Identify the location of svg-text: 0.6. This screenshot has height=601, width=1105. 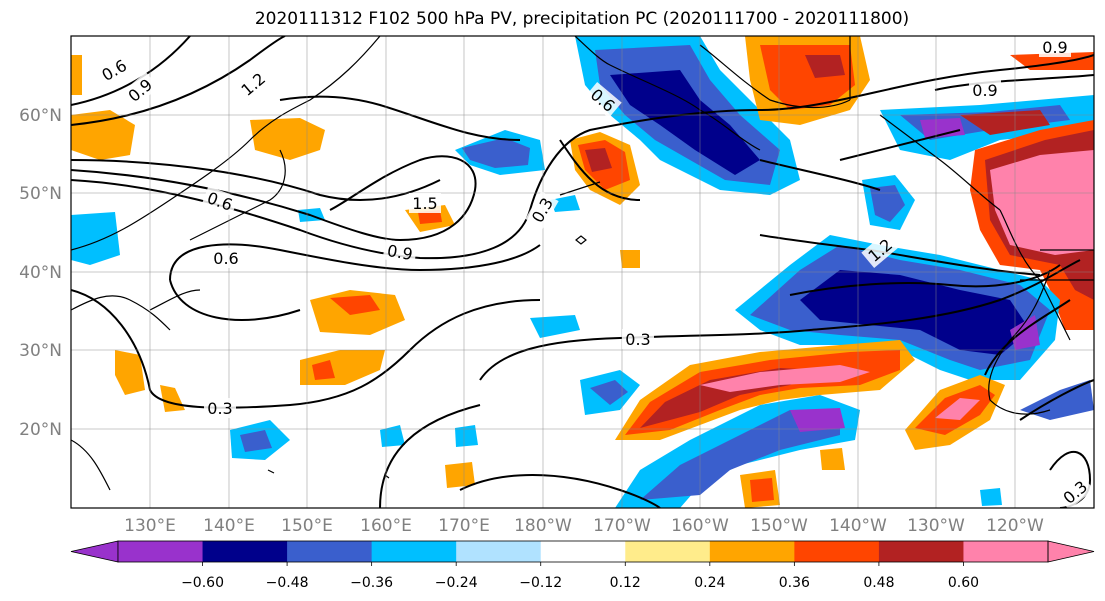
(225, 258).